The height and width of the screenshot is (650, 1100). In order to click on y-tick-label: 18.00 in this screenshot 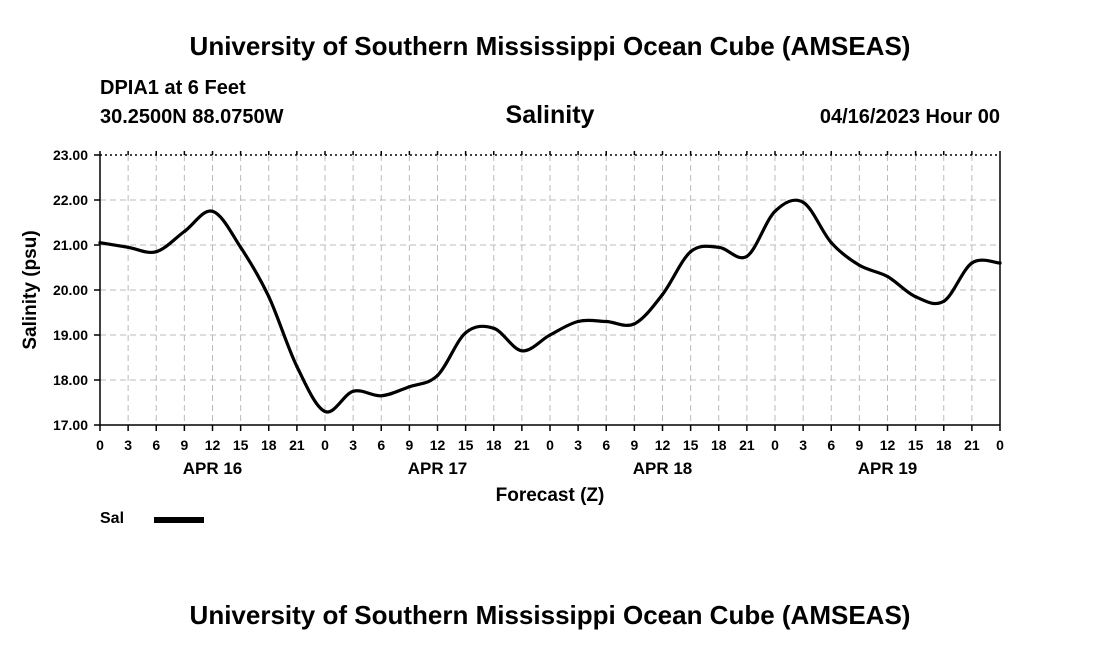, I will do `click(70, 380)`.